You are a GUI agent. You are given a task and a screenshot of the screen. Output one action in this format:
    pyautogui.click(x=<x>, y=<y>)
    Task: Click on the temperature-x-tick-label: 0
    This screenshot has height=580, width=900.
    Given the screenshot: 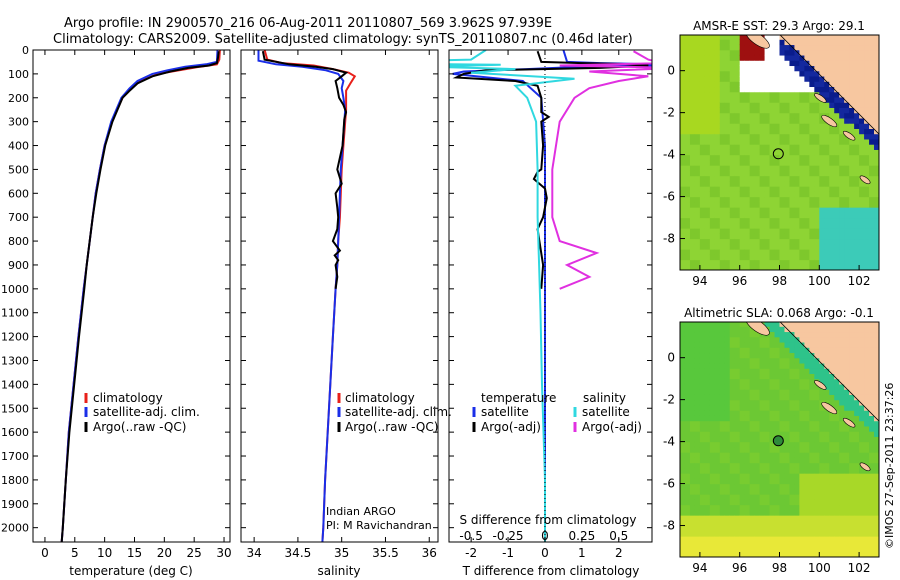 What is the action you would take?
    pyautogui.click(x=45, y=553)
    